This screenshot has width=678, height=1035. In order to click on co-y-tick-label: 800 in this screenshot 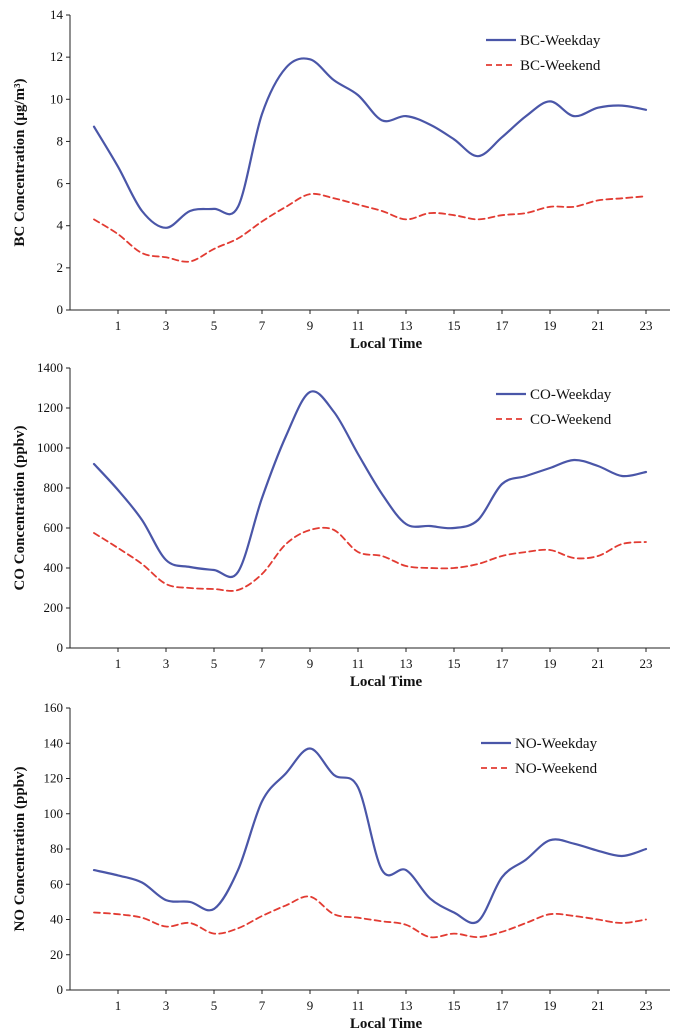, I will do `click(54, 487)`.